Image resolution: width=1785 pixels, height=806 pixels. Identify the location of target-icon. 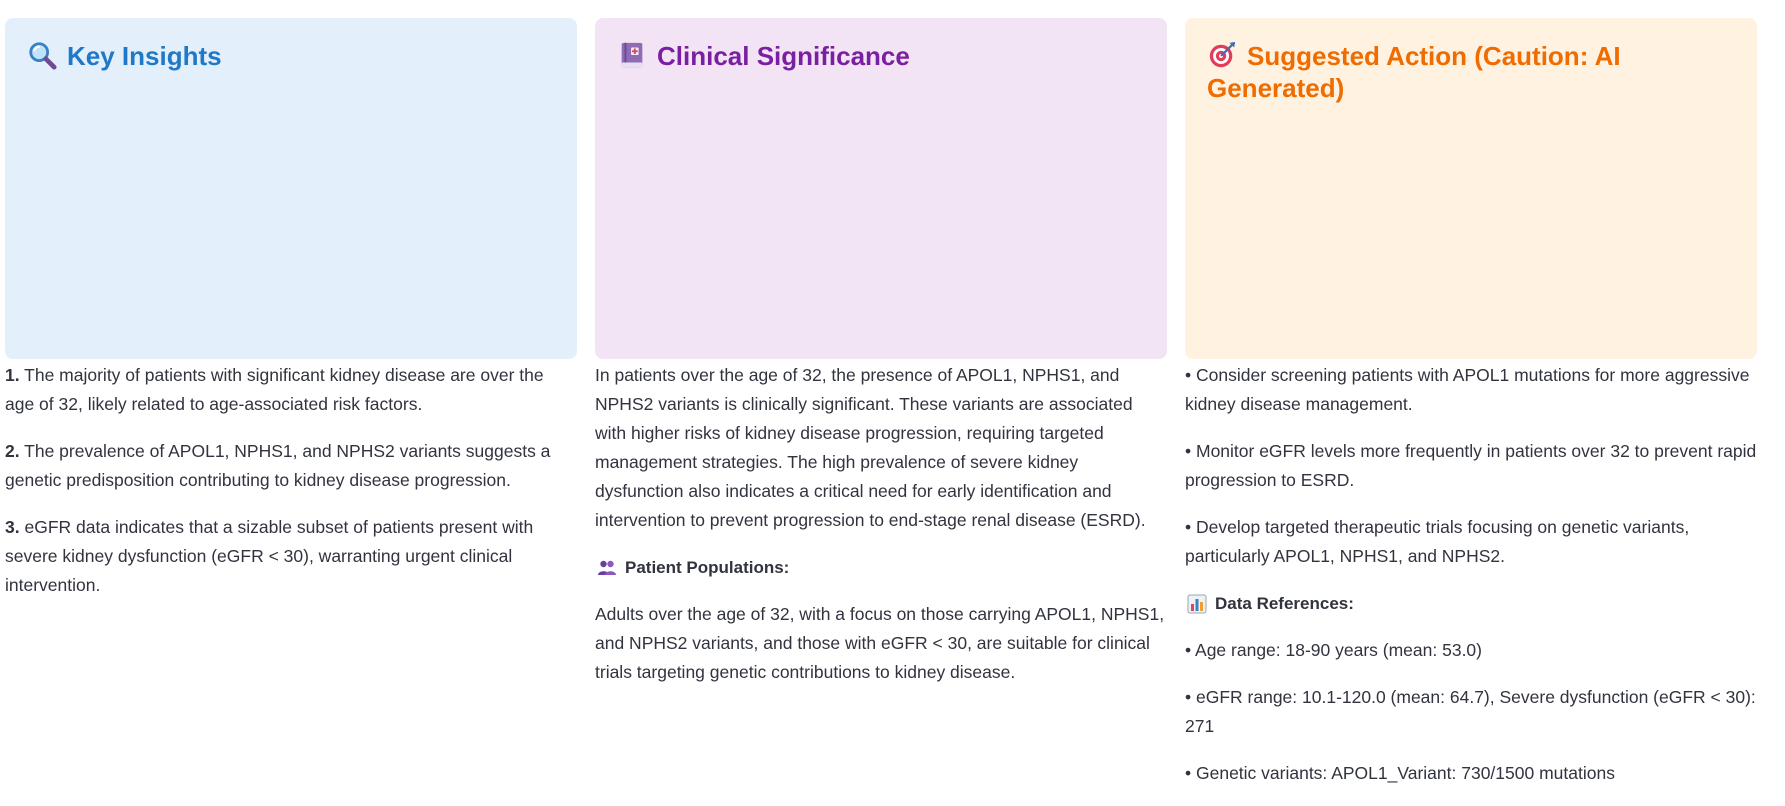
(1222, 54).